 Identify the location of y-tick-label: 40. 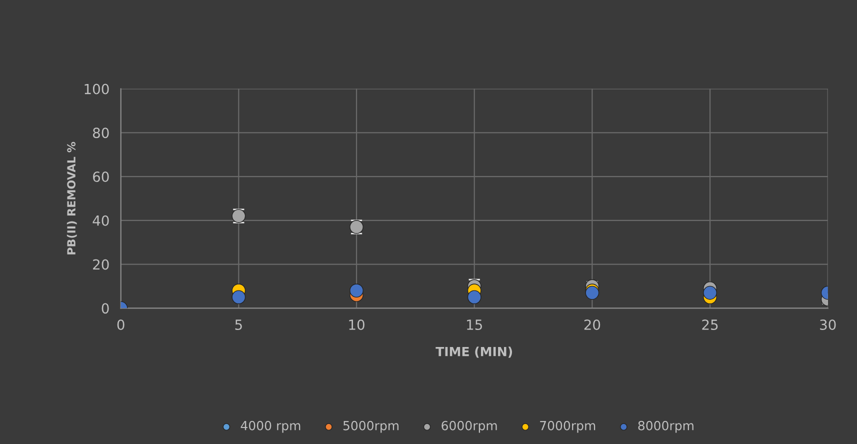
(100, 220).